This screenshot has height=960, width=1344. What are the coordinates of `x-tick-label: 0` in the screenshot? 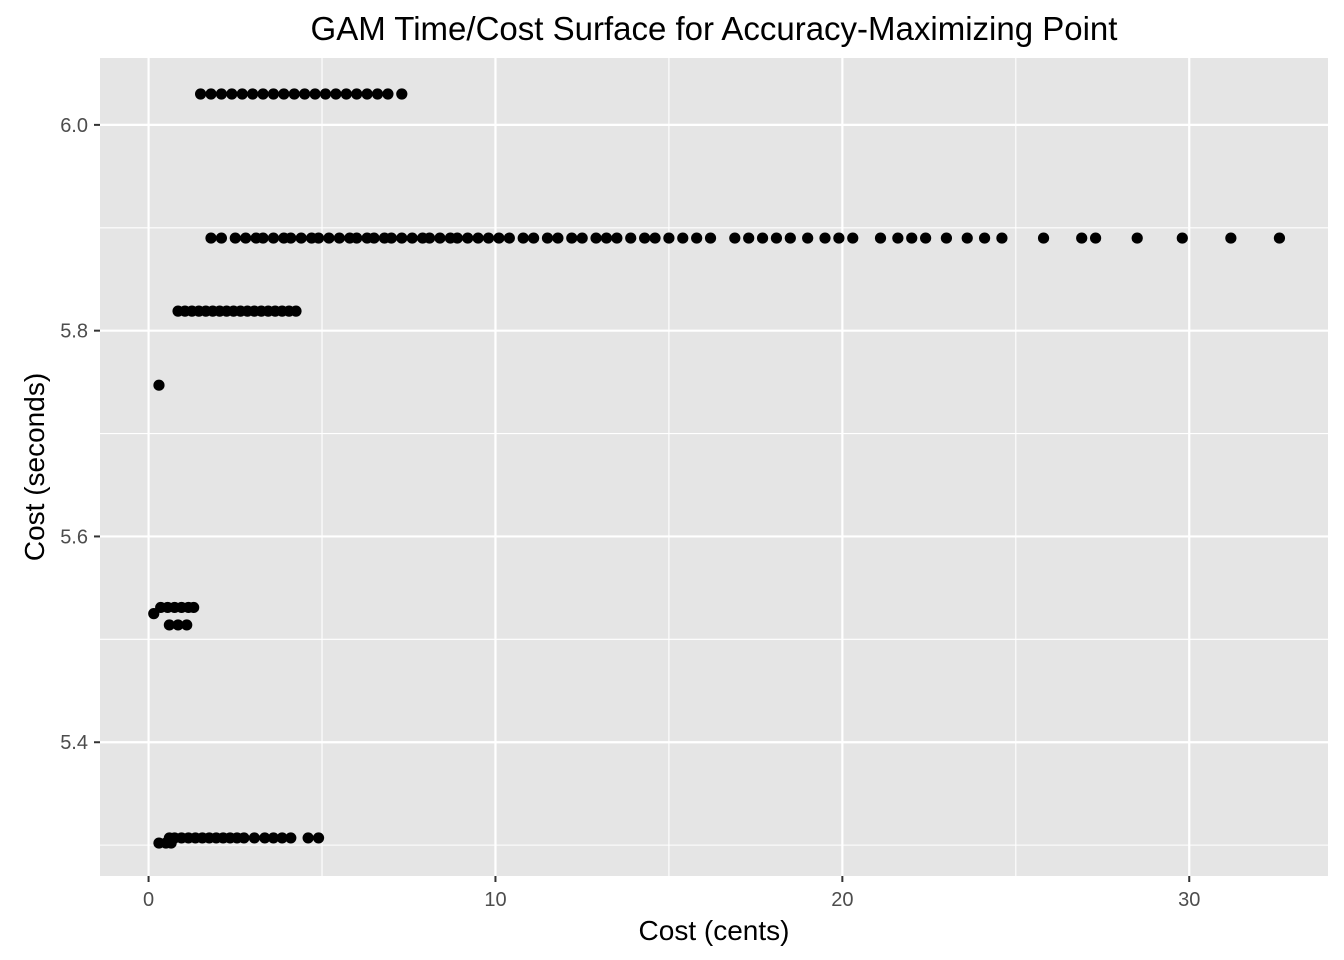 It's located at (148, 900).